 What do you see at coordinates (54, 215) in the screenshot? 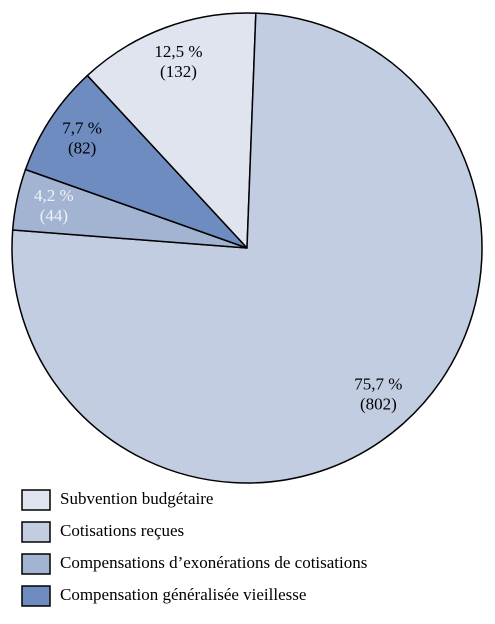
I see `count-label: (44)` at bounding box center [54, 215].